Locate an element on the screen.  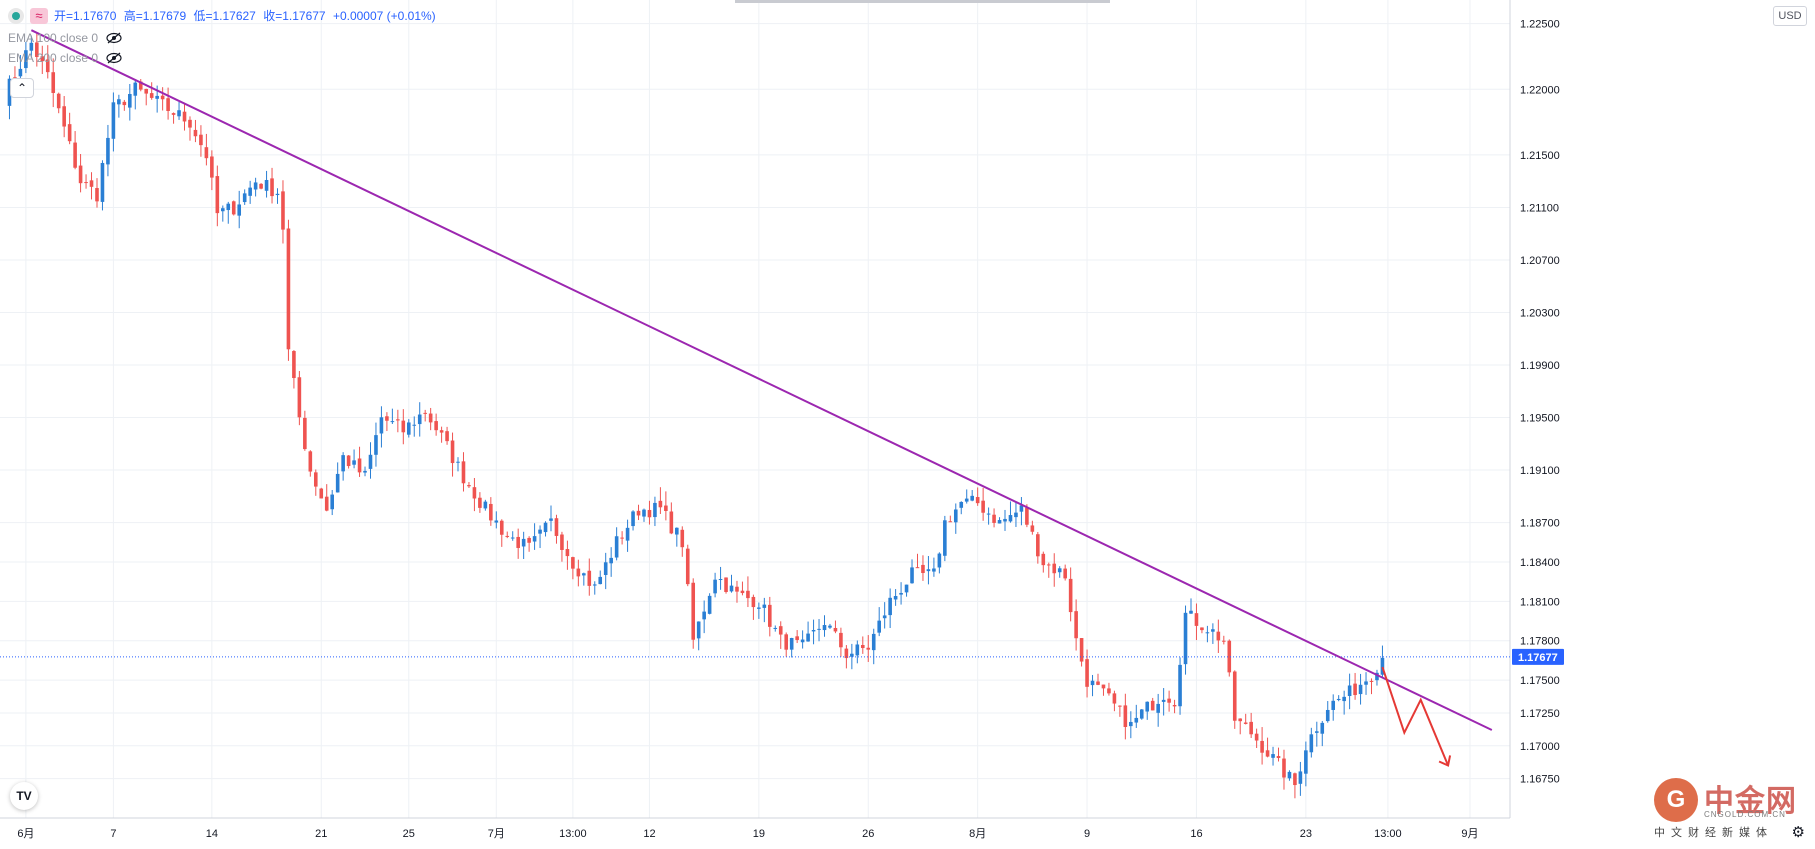
currency-button: USD is located at coordinates (1790, 16).